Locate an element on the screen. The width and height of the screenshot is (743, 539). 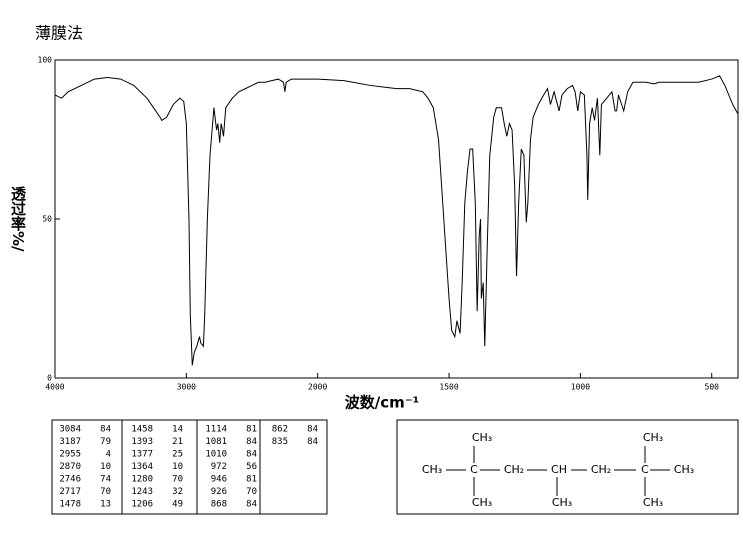
peak-transmittance: 32 is located at coordinates (177, 492).